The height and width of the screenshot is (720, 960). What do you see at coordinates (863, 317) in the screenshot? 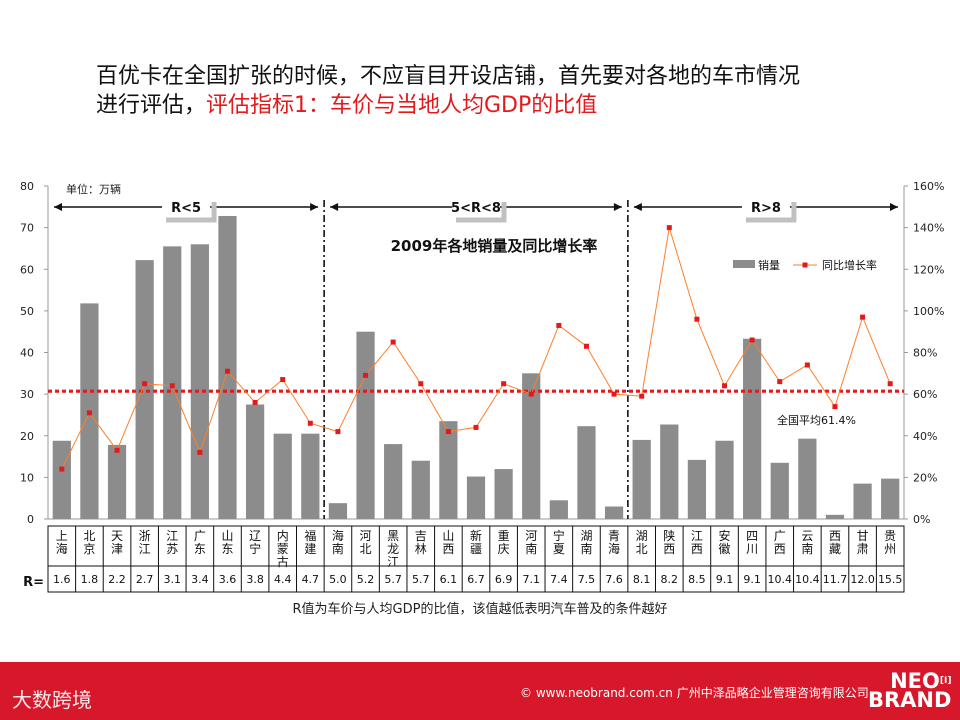
I see `growth-point-甘肃` at bounding box center [863, 317].